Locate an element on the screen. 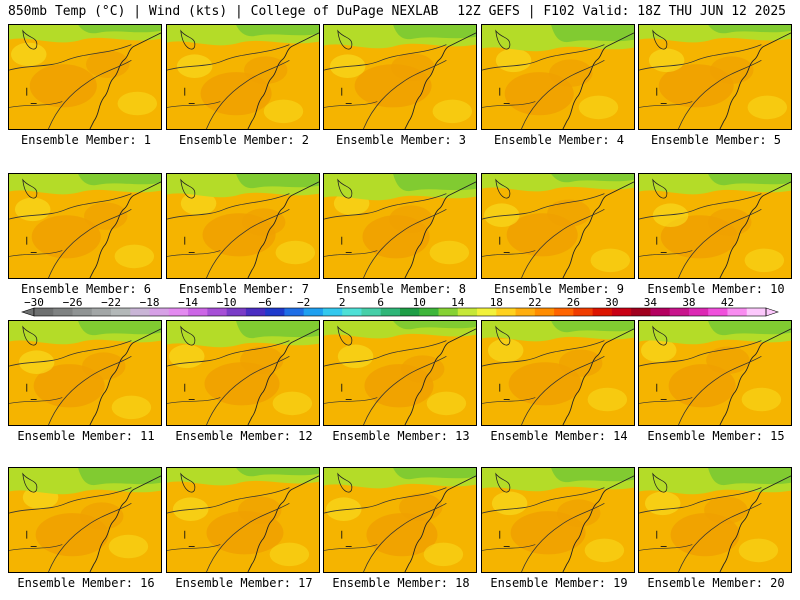  ensemble-member-label: Ensemble Member: 2 is located at coordinates (244, 140).